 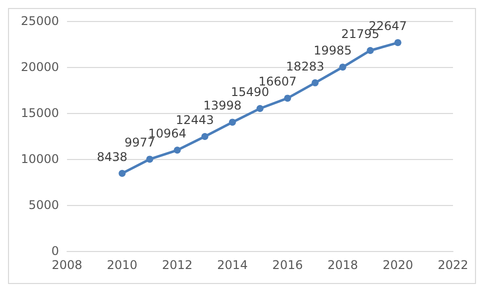 I want to click on x-tick-label: 2010, so click(x=122, y=265).